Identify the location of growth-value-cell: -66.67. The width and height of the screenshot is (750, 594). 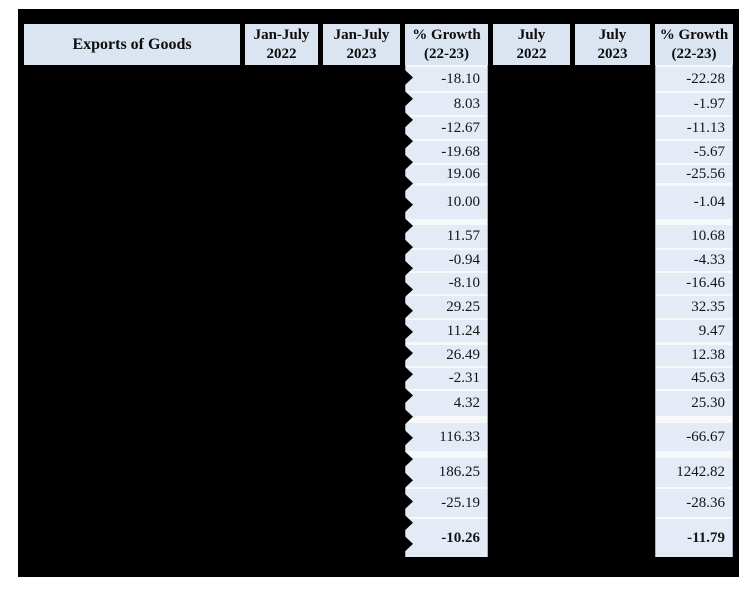
(694, 437).